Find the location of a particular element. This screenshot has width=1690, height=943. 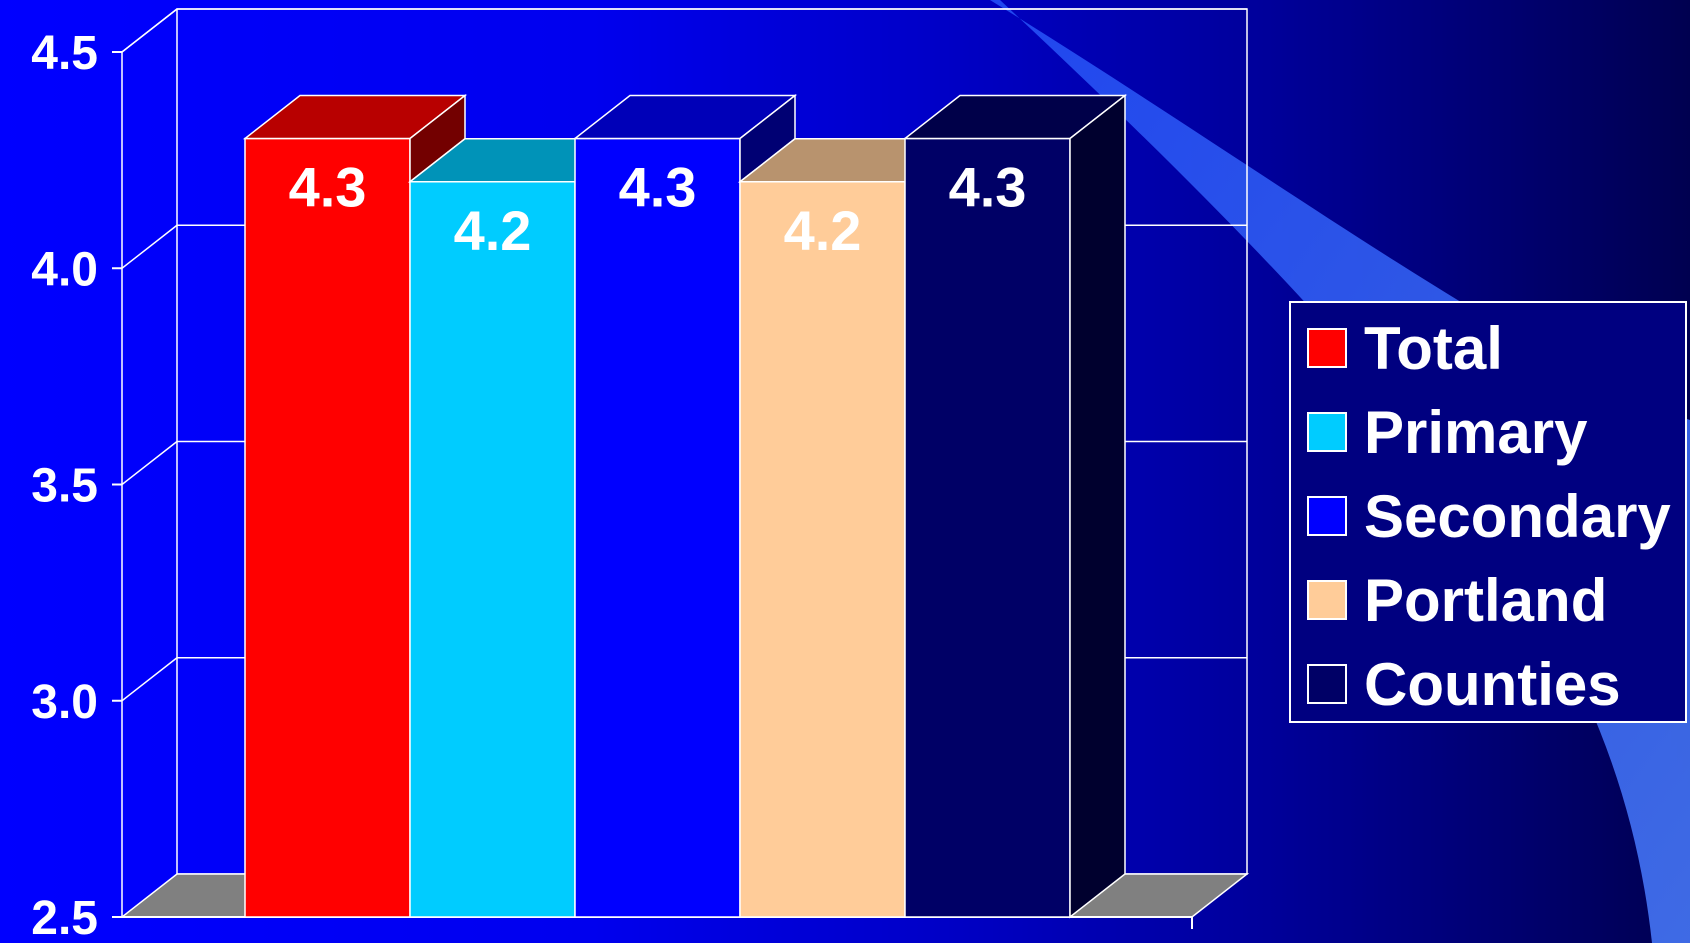

data-labels: 4.3 4.2 4.3 4.2 4.3 is located at coordinates (658, 209).